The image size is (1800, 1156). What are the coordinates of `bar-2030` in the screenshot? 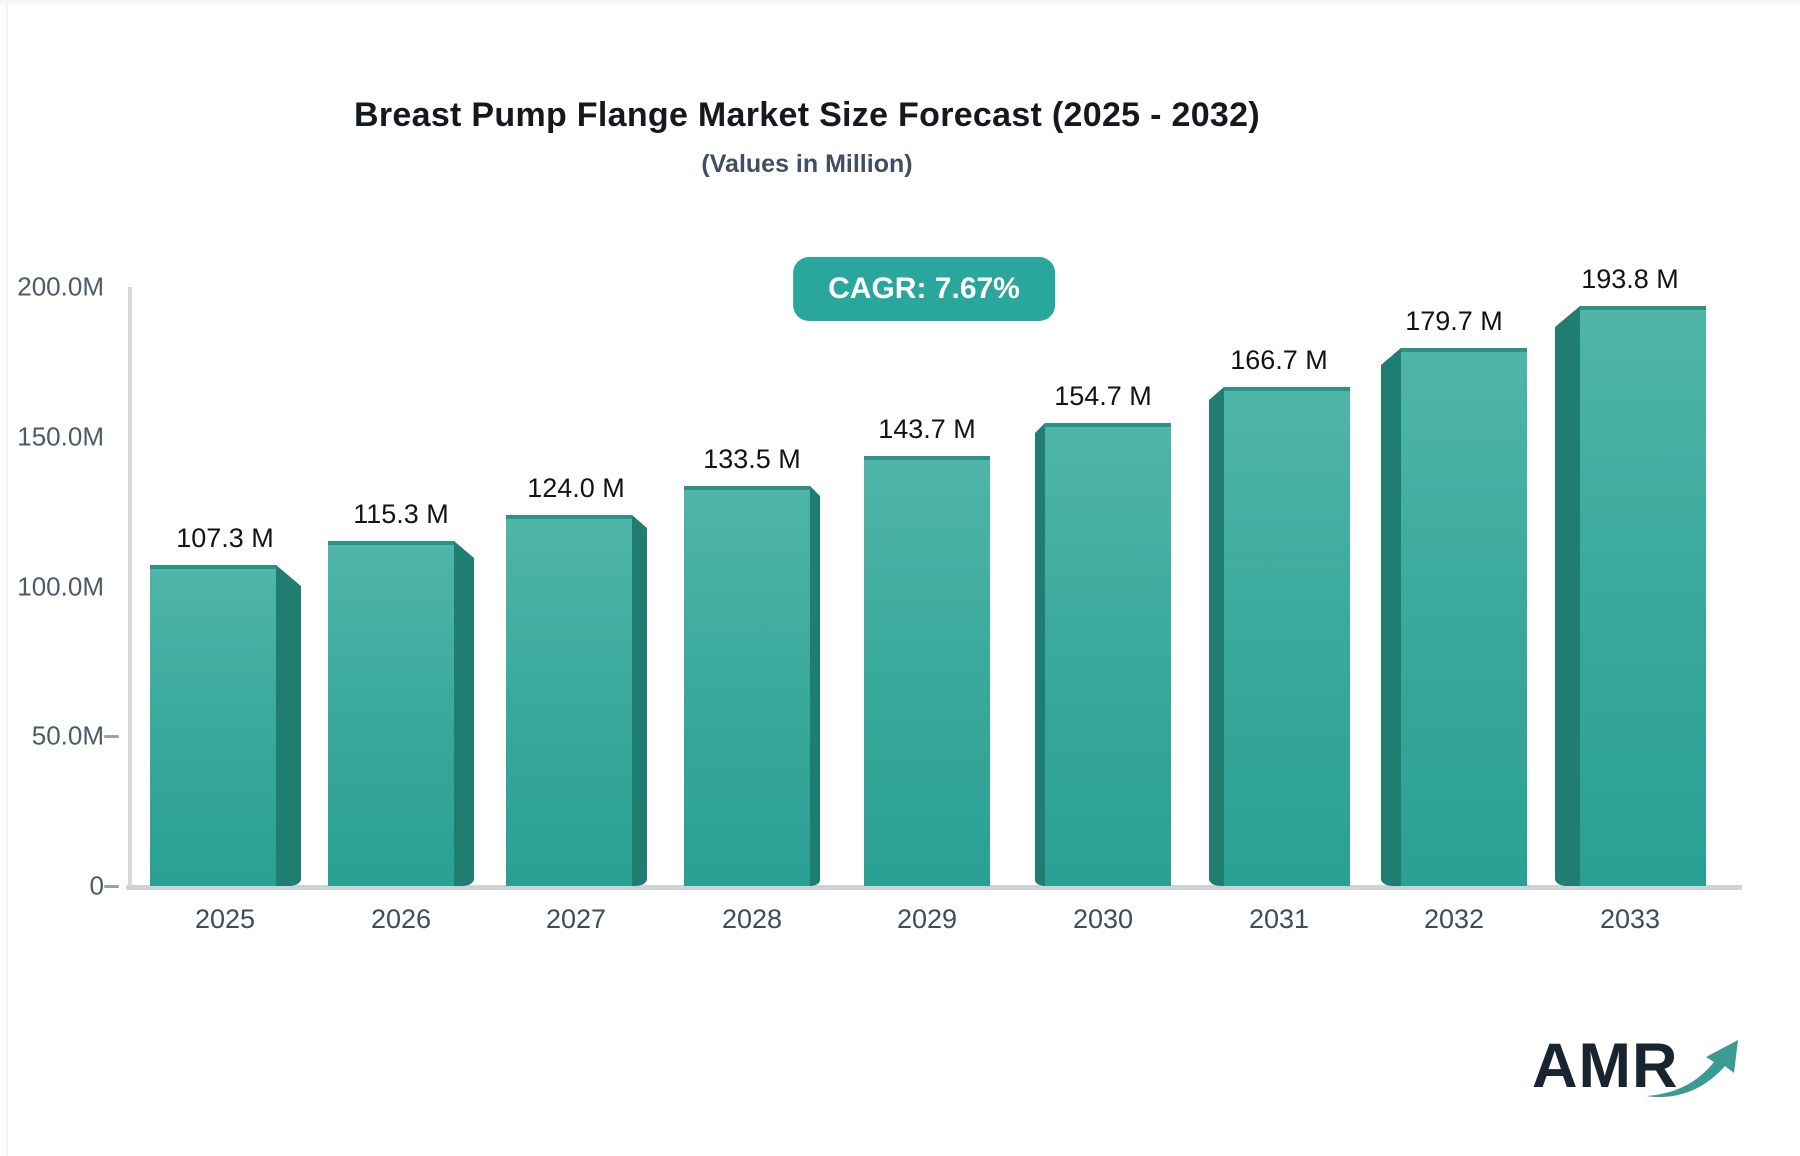 It's located at (1103, 654).